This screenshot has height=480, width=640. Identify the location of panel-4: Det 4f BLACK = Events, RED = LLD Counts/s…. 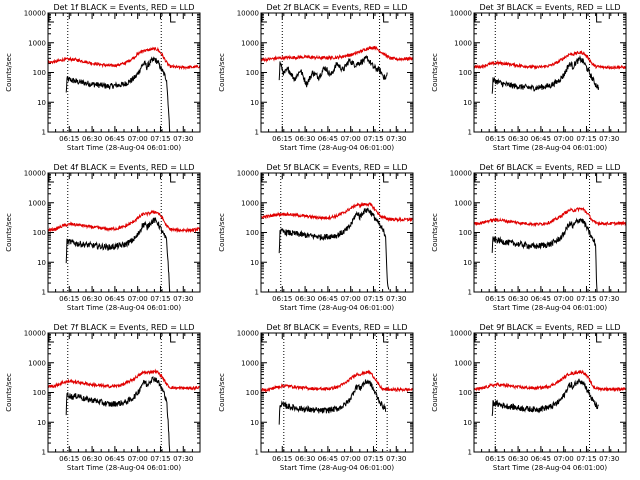
(103, 237).